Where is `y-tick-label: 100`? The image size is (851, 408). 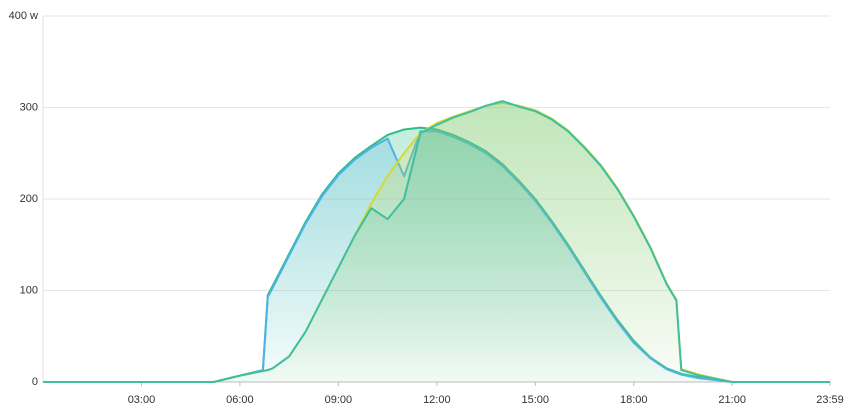 y-tick-label: 100 is located at coordinates (29, 290).